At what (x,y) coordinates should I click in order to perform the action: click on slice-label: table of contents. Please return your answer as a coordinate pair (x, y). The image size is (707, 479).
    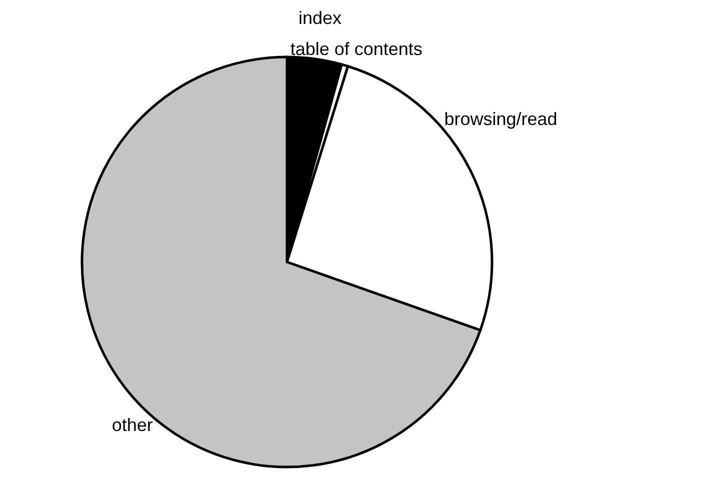
    Looking at the image, I should click on (356, 49).